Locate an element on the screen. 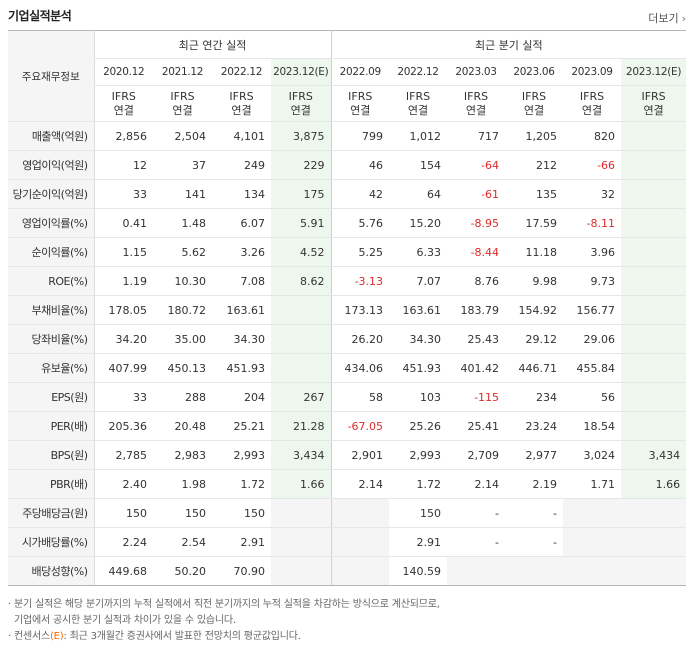  value-cell: 2.19 is located at coordinates (534, 484).